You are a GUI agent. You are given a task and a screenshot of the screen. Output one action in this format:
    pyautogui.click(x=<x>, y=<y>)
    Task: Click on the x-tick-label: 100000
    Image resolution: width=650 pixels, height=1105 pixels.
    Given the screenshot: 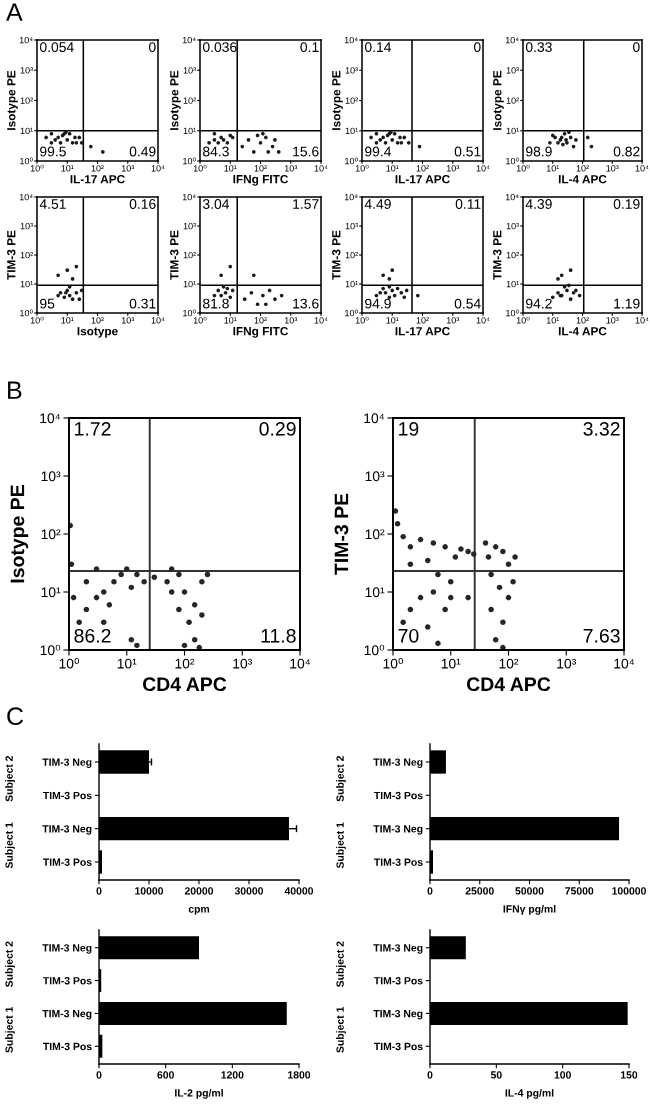 What is the action you would take?
    pyautogui.click(x=629, y=891)
    